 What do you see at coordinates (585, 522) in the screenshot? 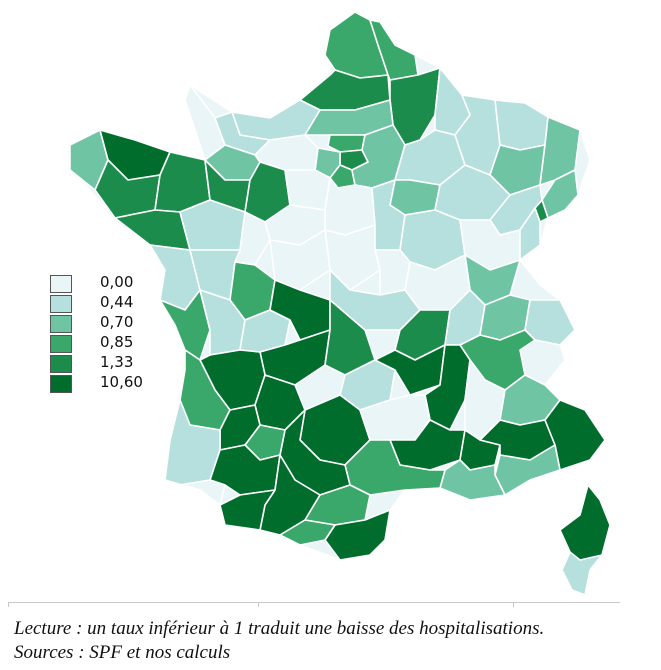
I see `corsica-haute-corse` at bounding box center [585, 522].